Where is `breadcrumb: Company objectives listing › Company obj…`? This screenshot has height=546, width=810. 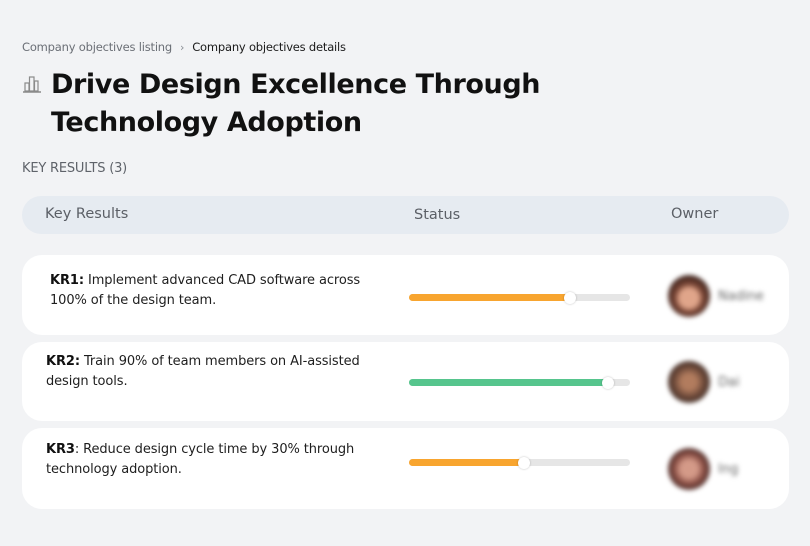 breadcrumb: Company objectives listing › Company obj… is located at coordinates (184, 47).